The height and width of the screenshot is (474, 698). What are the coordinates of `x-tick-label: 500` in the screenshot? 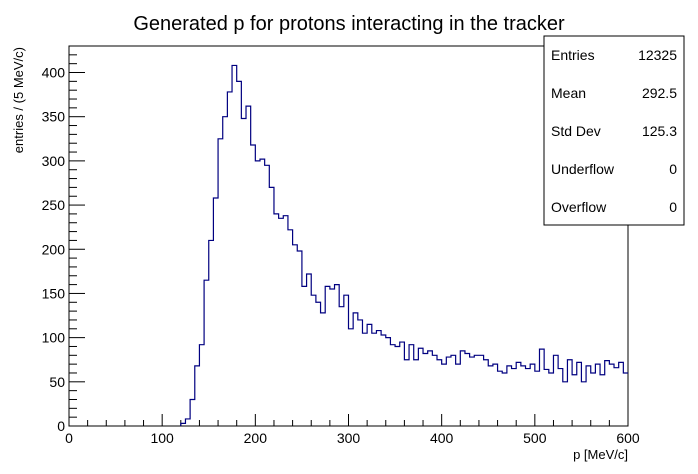 It's located at (535, 438).